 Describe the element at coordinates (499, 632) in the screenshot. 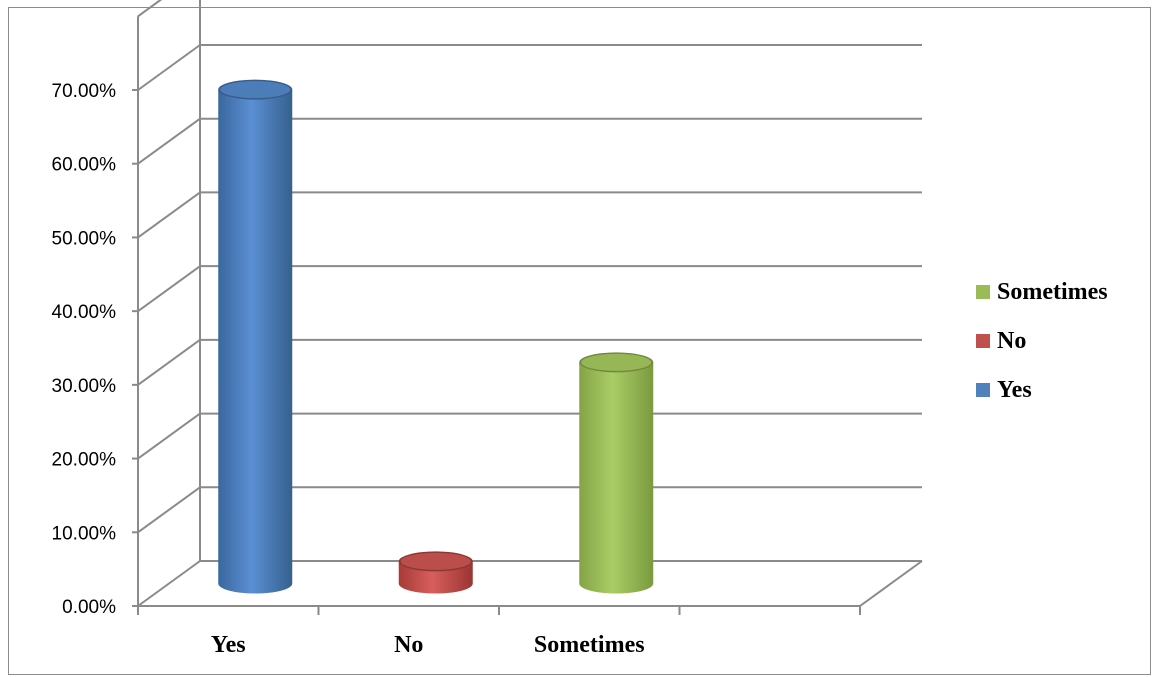

I see `x-axis-ticks: Yes No Sometimes` at that location.